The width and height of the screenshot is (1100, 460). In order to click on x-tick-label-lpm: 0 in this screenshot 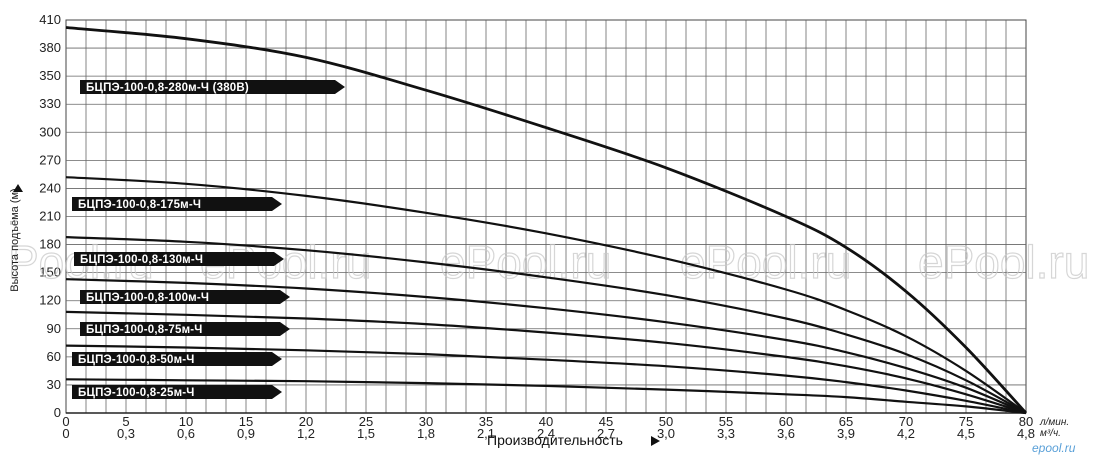, I will do `click(65, 421)`.